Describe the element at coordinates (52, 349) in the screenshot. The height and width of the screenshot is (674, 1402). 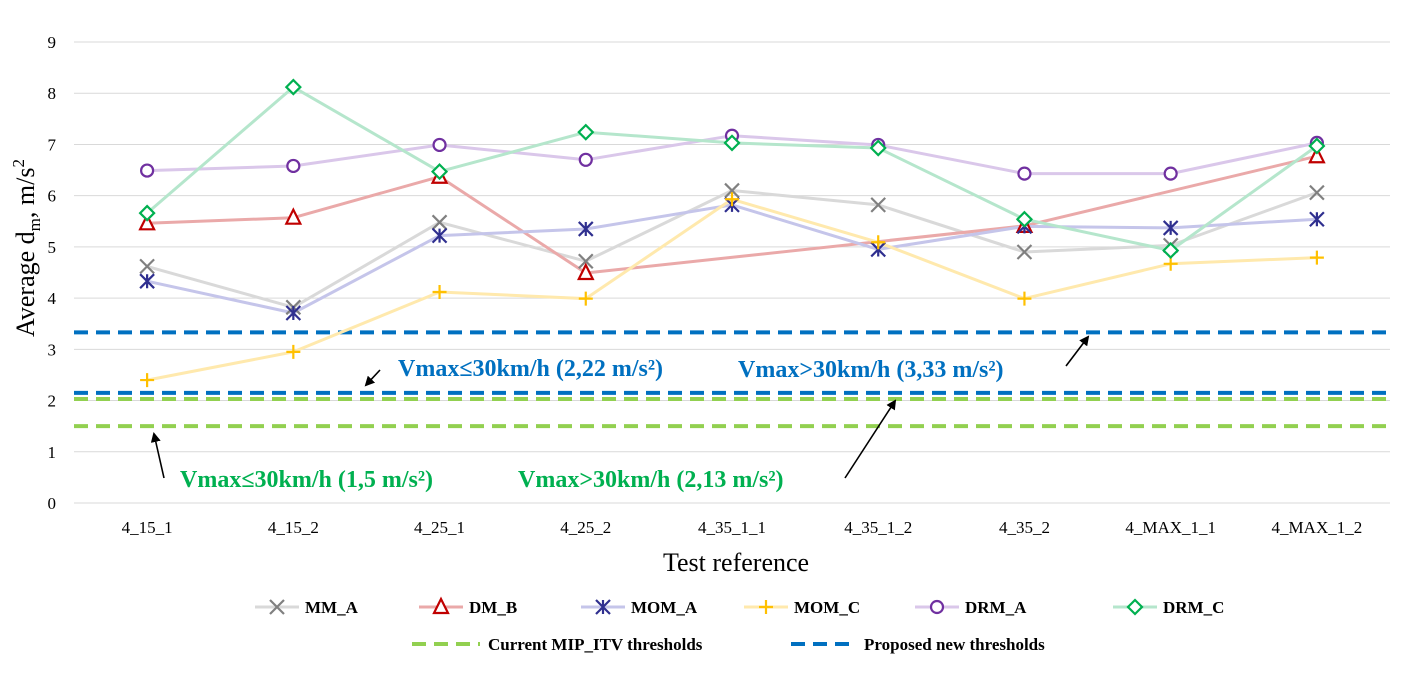
I see `y-tick-label: 3` at that location.